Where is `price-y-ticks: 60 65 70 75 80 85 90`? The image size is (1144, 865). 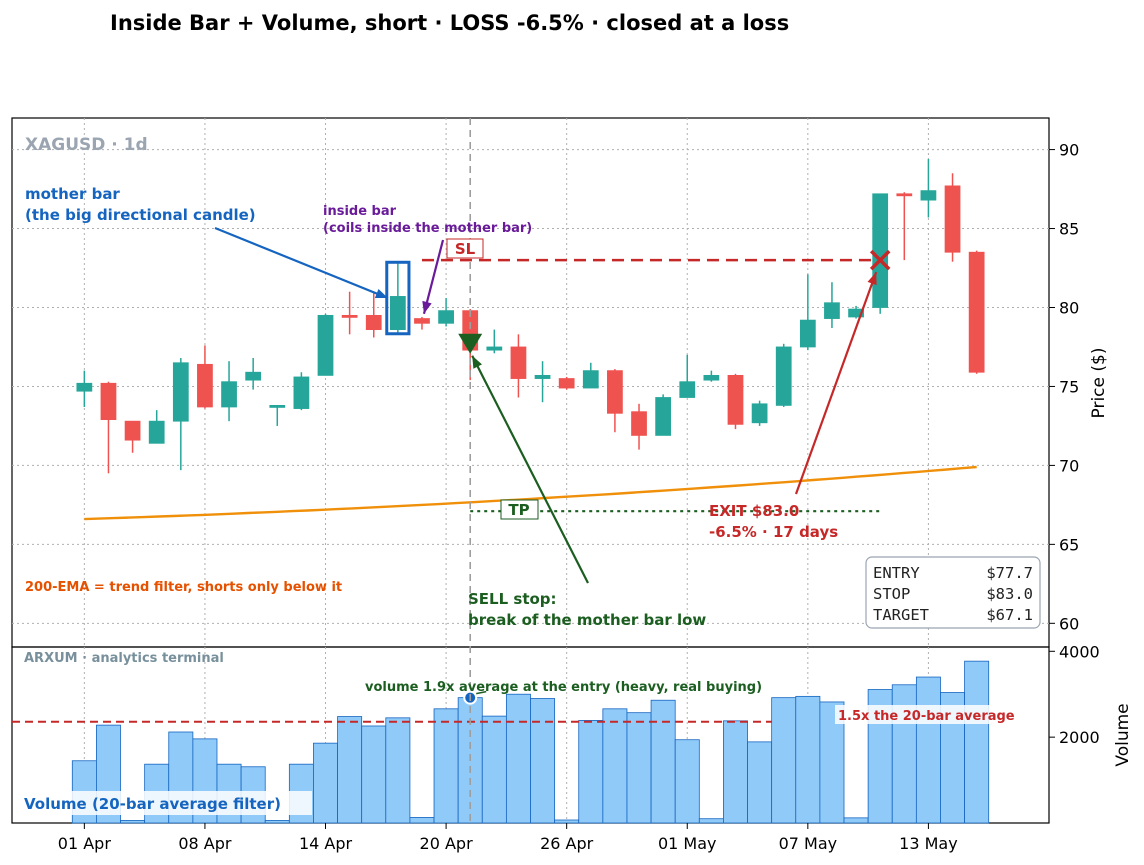 price-y-ticks: 60 65 70 75 80 85 90 is located at coordinates (1064, 387).